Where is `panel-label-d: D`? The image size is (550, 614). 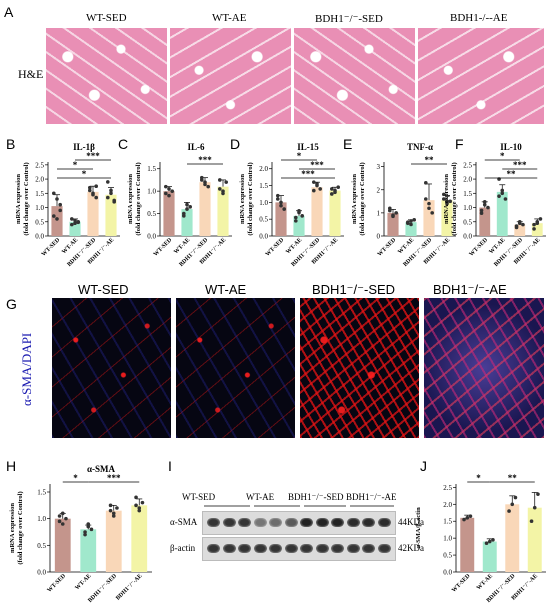 panel-label-d: D is located at coordinates (235, 144).